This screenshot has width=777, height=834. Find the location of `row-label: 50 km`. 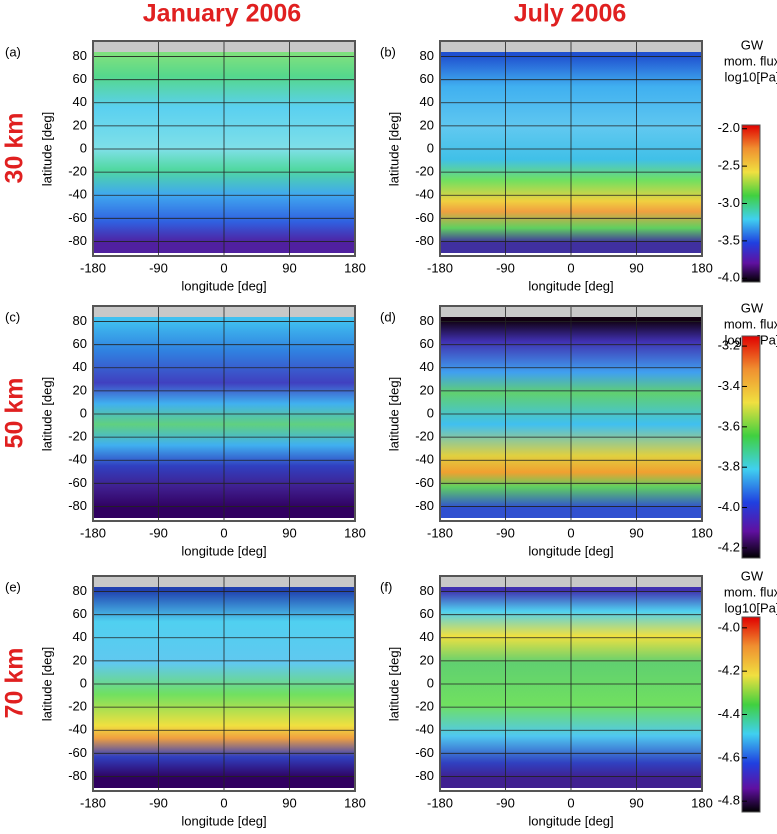

row-label: 50 km is located at coordinates (15, 413).